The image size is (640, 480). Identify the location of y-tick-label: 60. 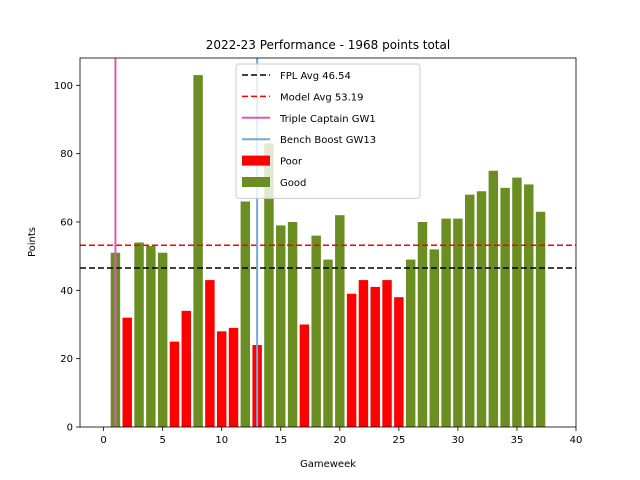
(66, 223).